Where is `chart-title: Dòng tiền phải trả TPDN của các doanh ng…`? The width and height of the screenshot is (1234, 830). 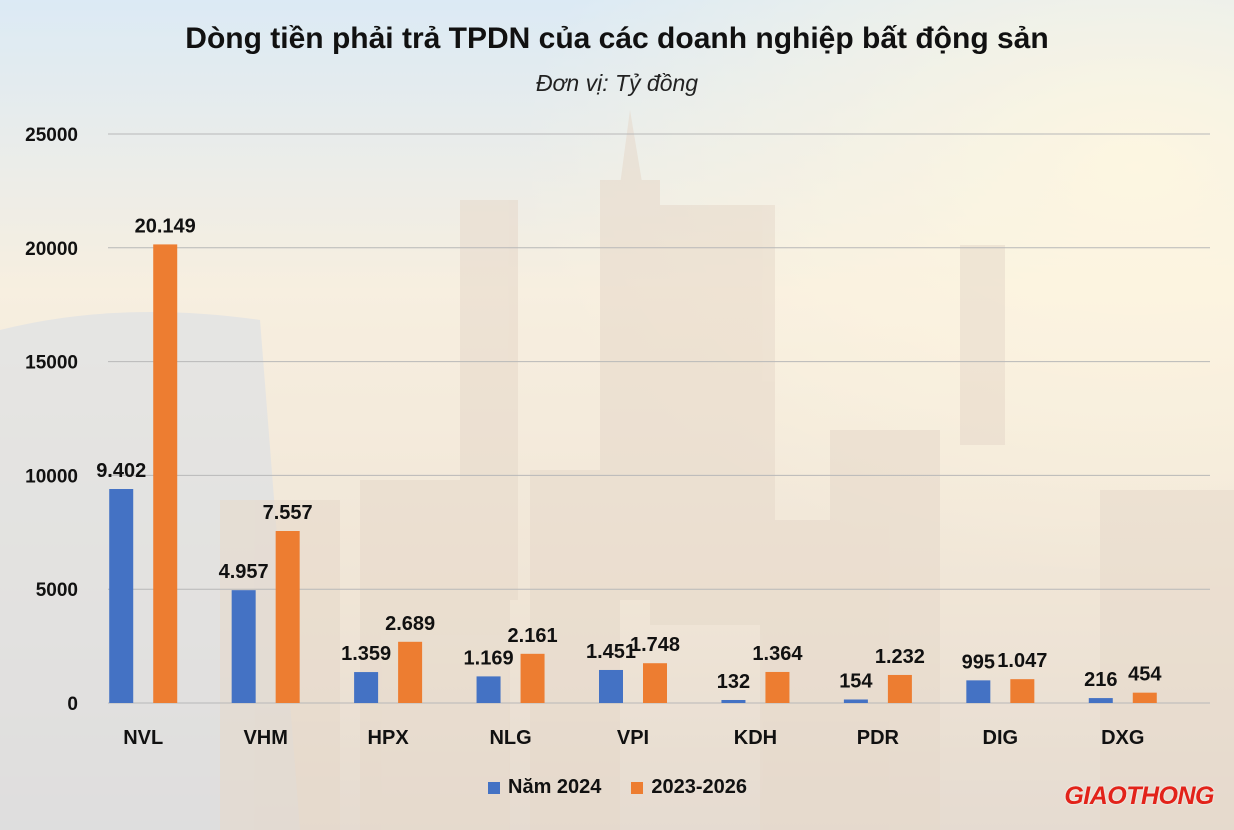
chart-title: Dòng tiền phải trả TPDN của các doanh ng… is located at coordinates (617, 38).